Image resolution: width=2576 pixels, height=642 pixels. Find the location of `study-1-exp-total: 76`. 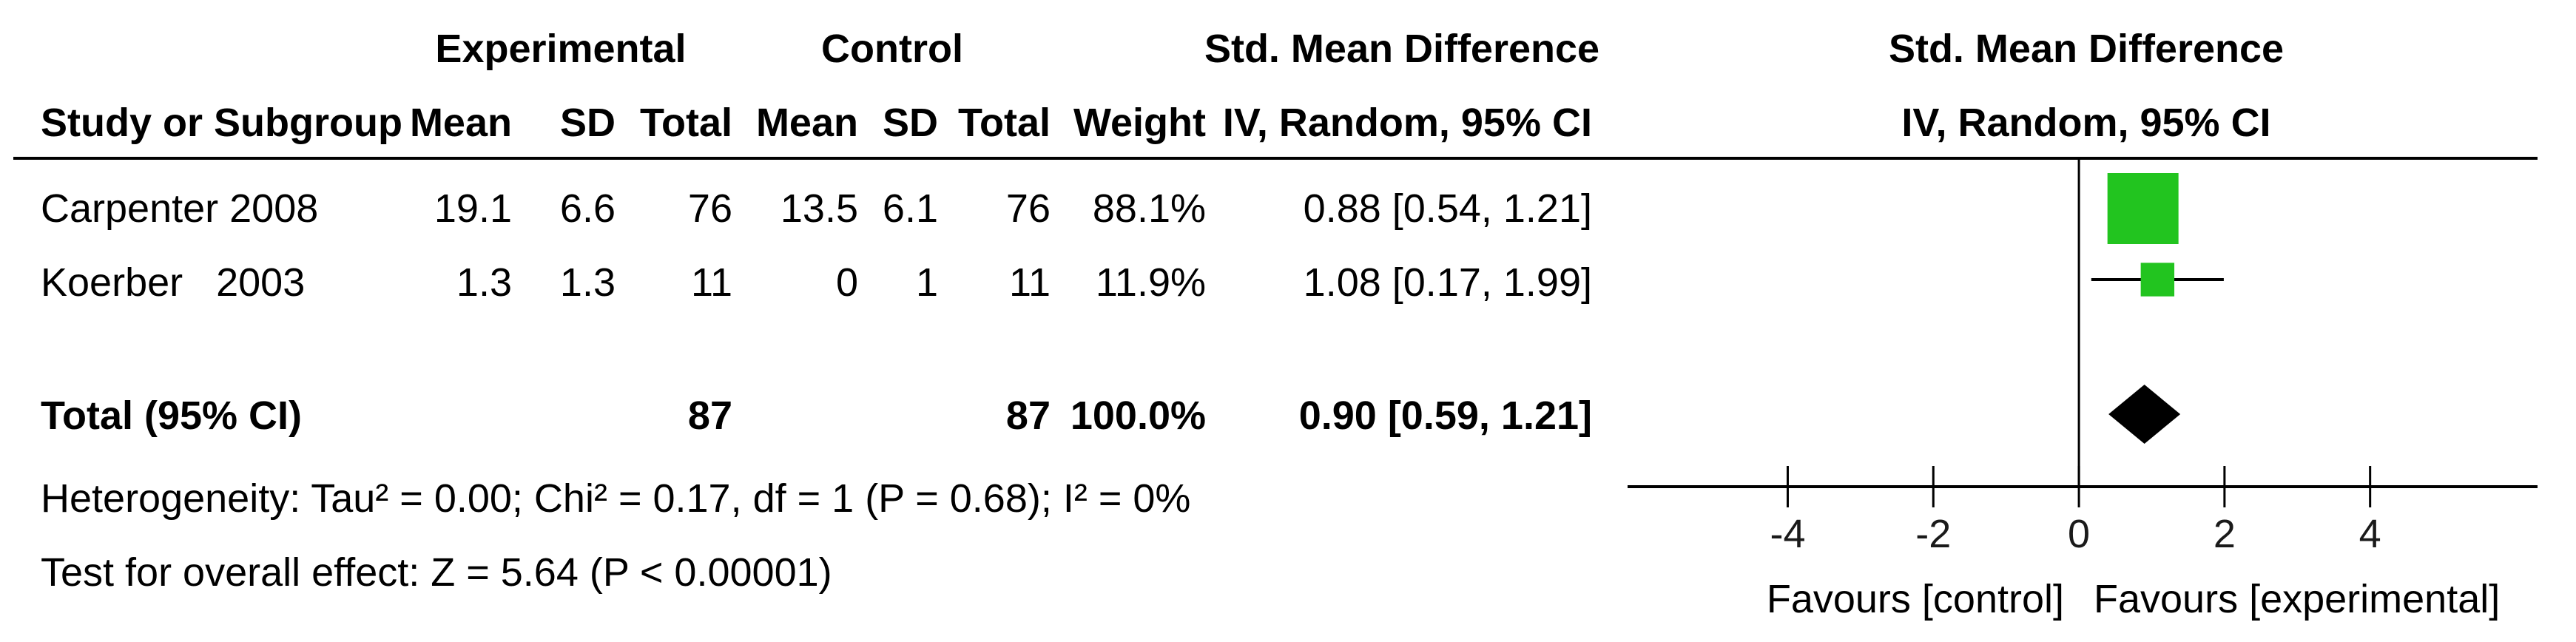

study-1-exp-total: 76 is located at coordinates (710, 208).